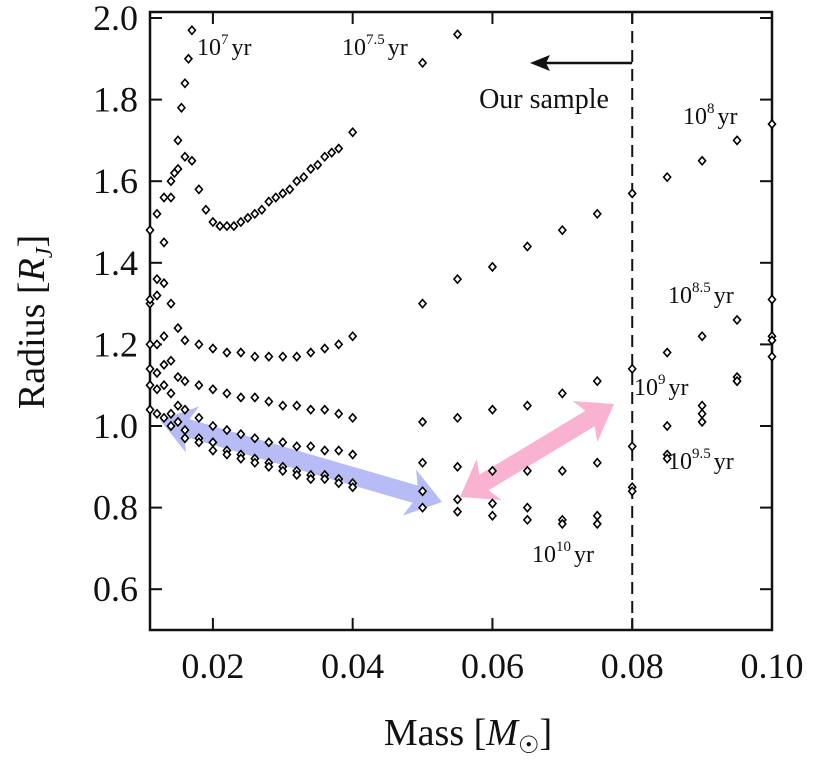  I want to click on y-tick-label: 1.6, so click(115, 181).